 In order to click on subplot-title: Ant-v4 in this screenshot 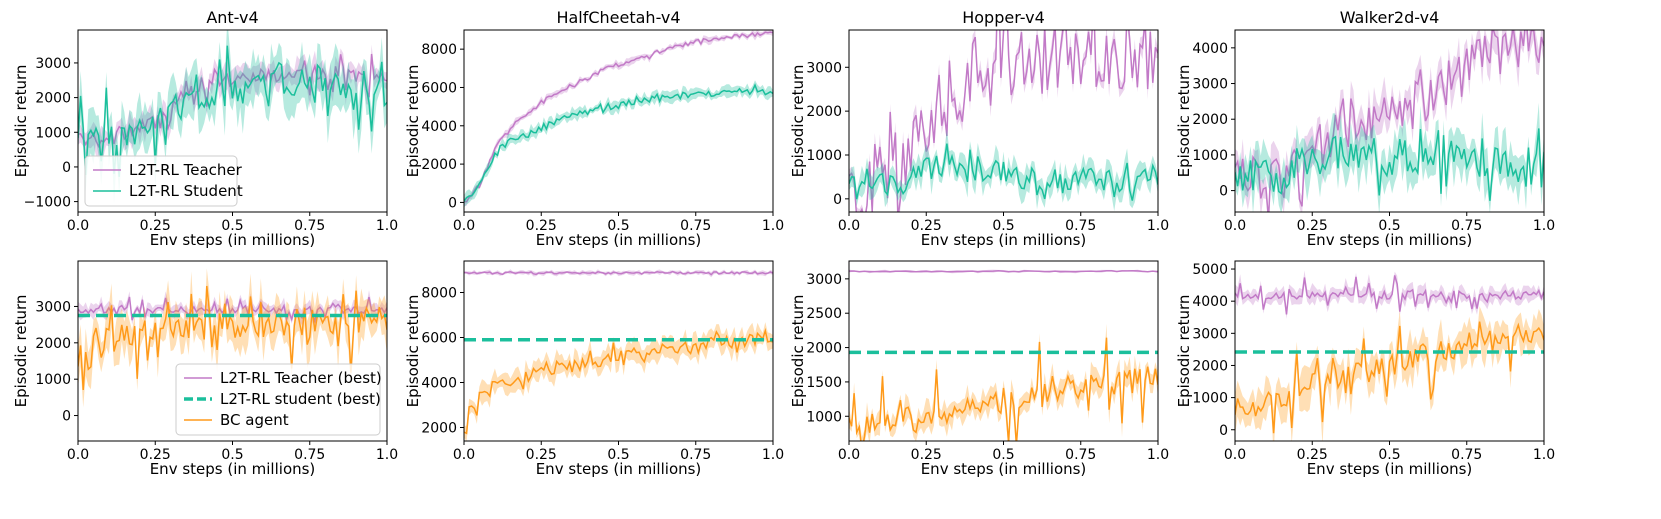, I will do `click(232, 17)`.